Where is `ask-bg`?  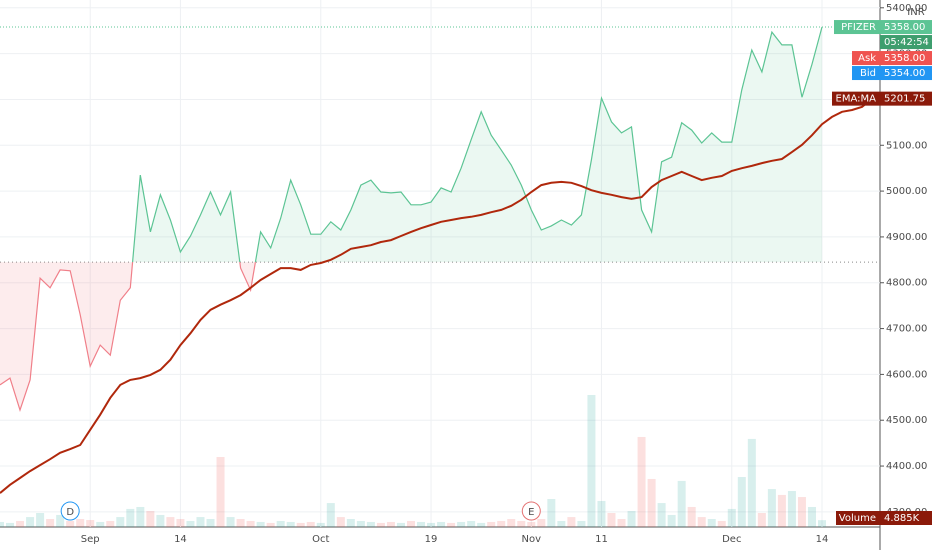
ask-bg is located at coordinates (906, 58).